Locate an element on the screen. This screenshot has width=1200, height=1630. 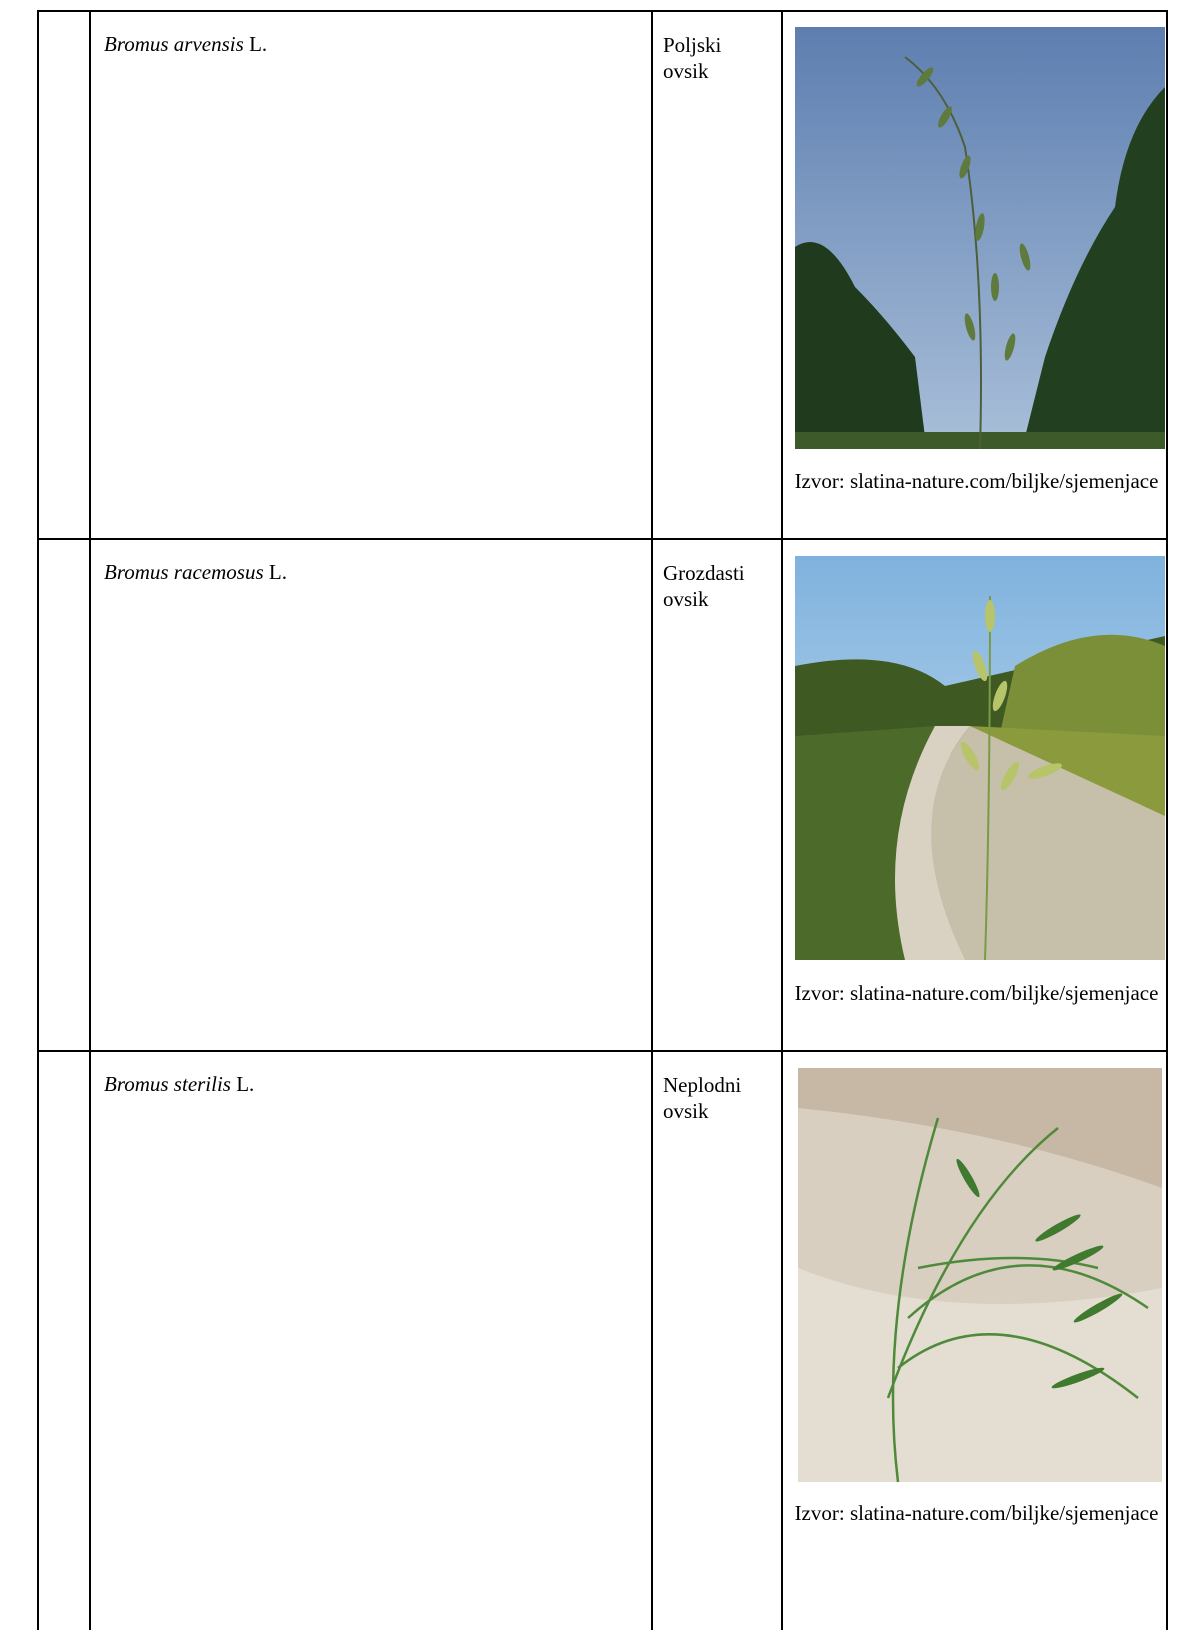
common-name: Neplodni ovsik is located at coordinates (702, 1098).